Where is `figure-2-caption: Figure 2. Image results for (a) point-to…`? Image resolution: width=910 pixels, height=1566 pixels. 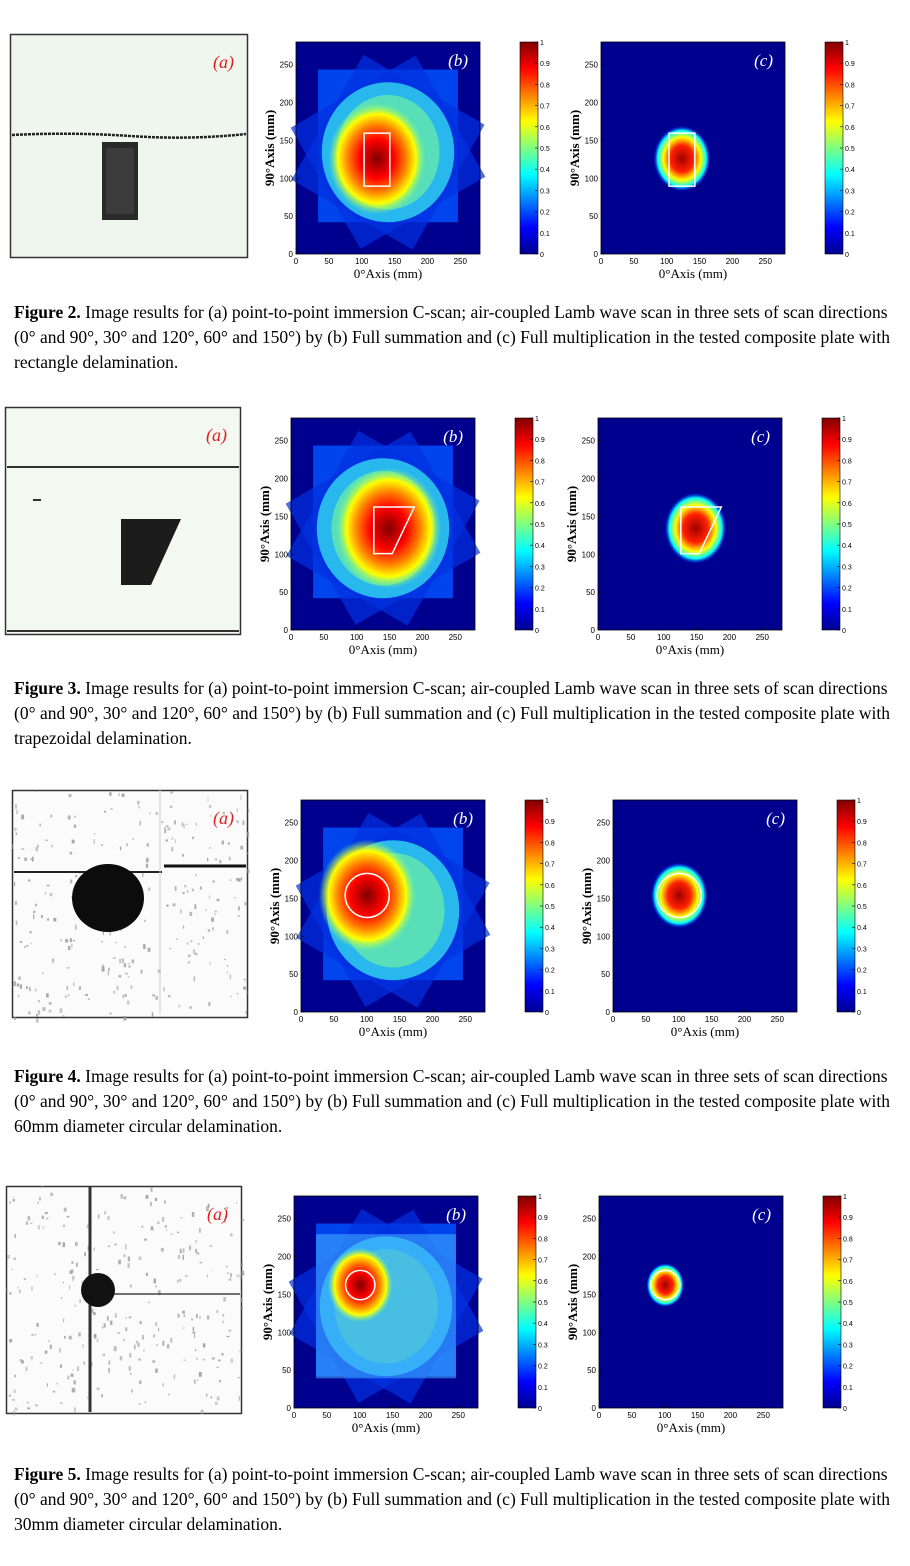
figure-2-caption: Figure 2. Image results for (a) point-to… is located at coordinates (452, 337).